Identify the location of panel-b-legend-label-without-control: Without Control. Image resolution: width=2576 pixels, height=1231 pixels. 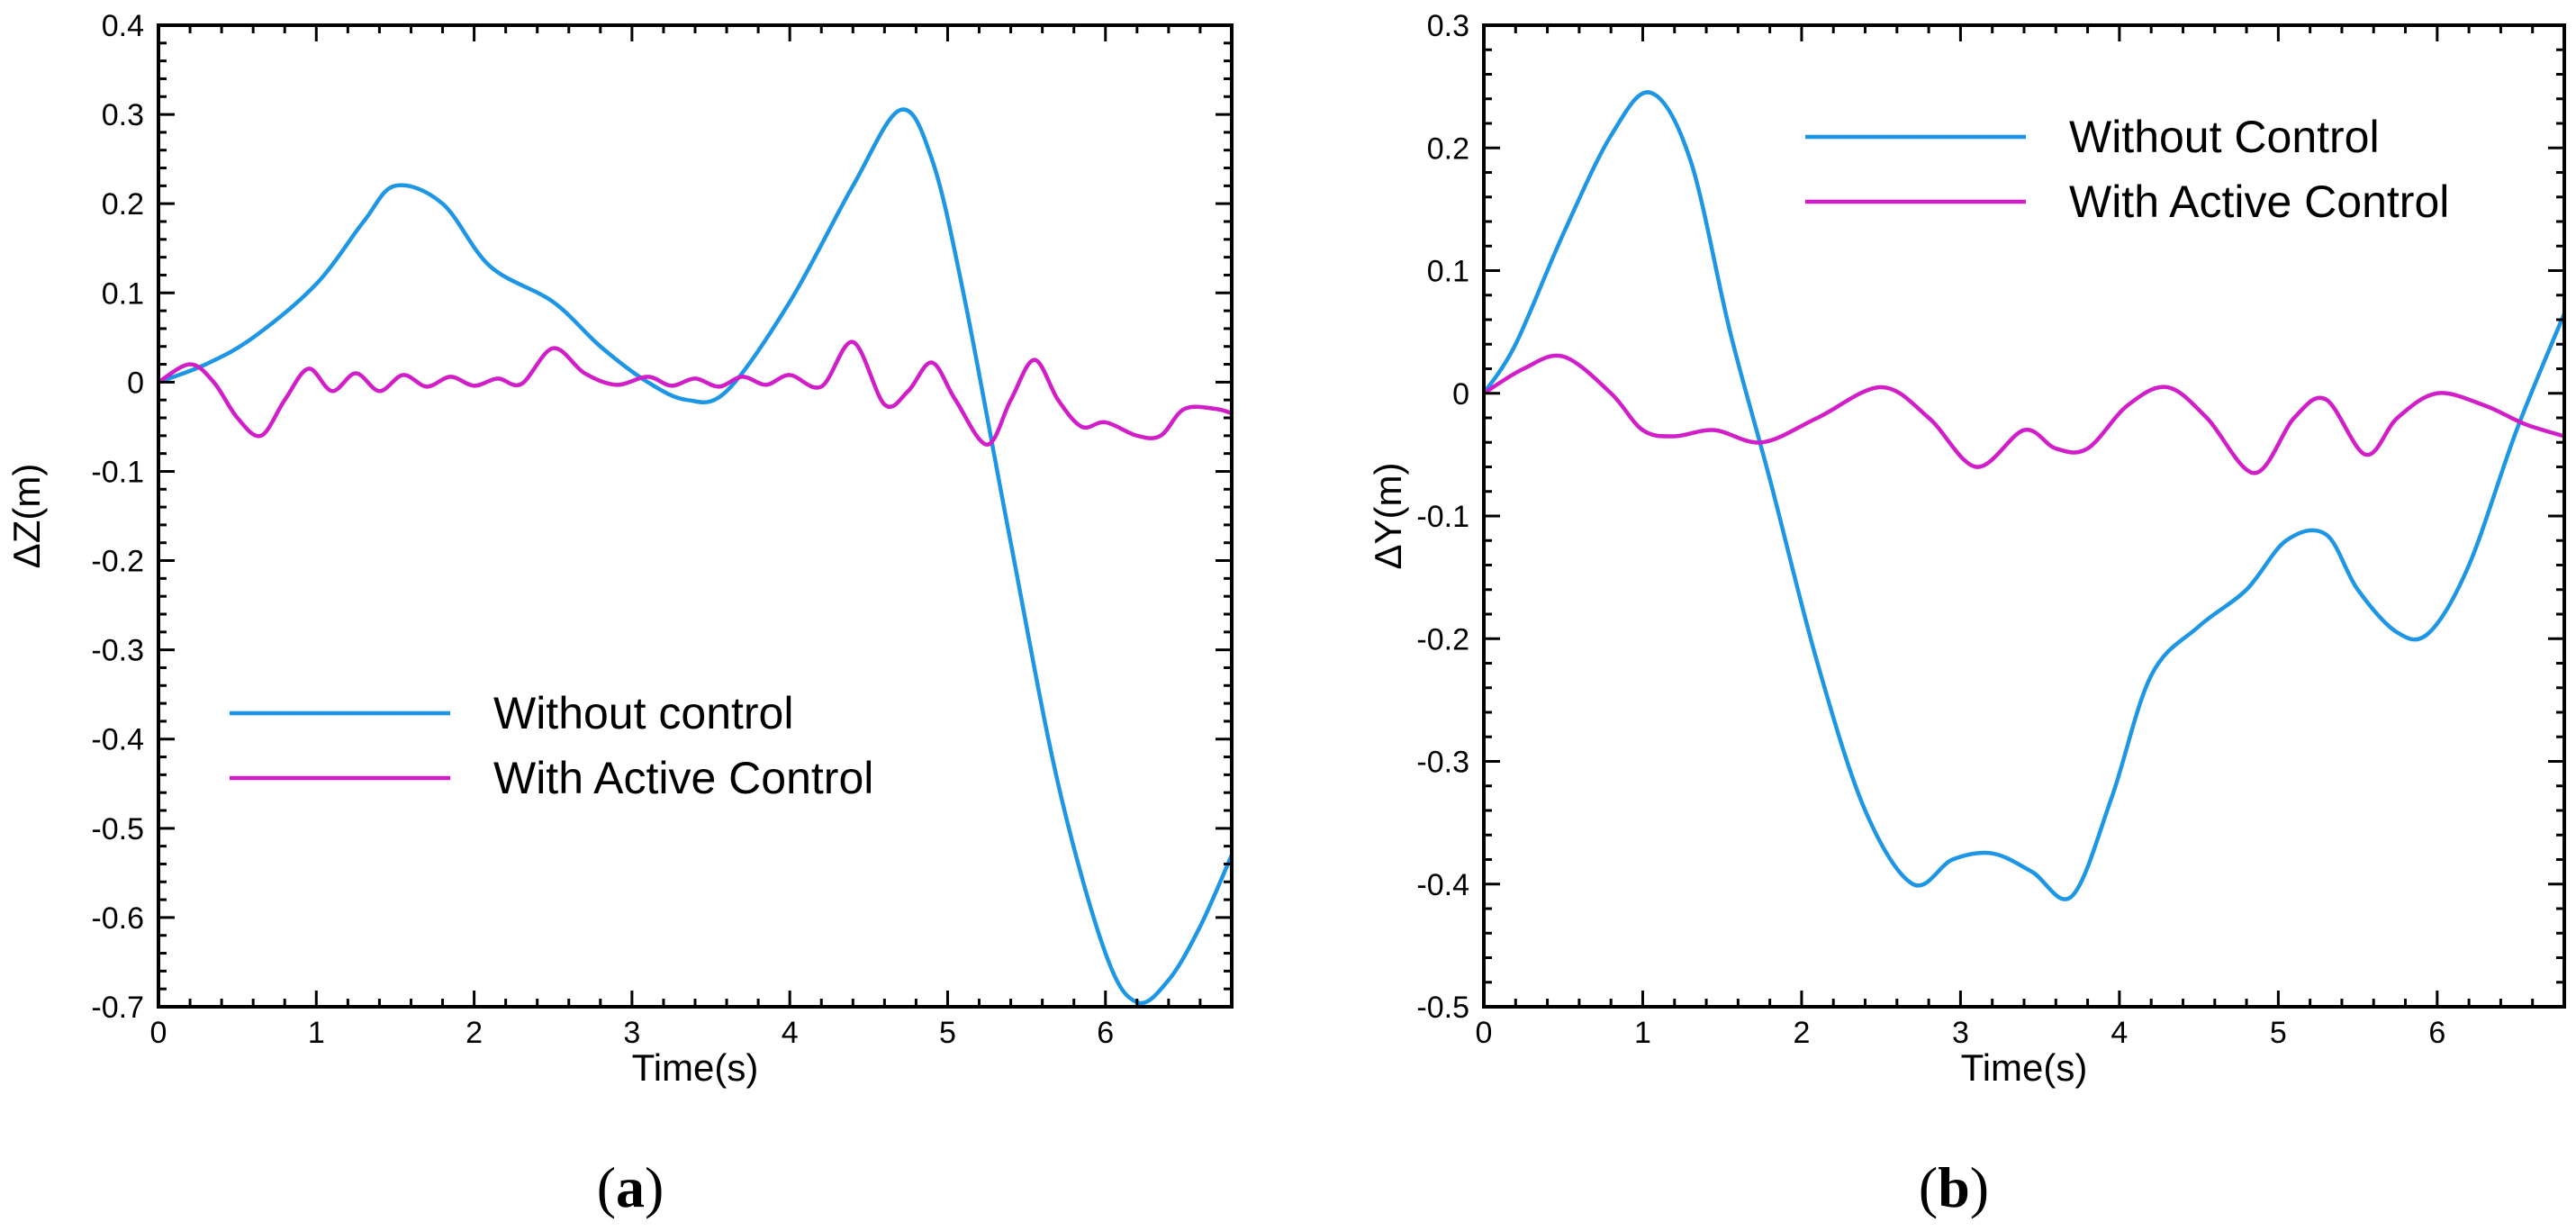
(2224, 137).